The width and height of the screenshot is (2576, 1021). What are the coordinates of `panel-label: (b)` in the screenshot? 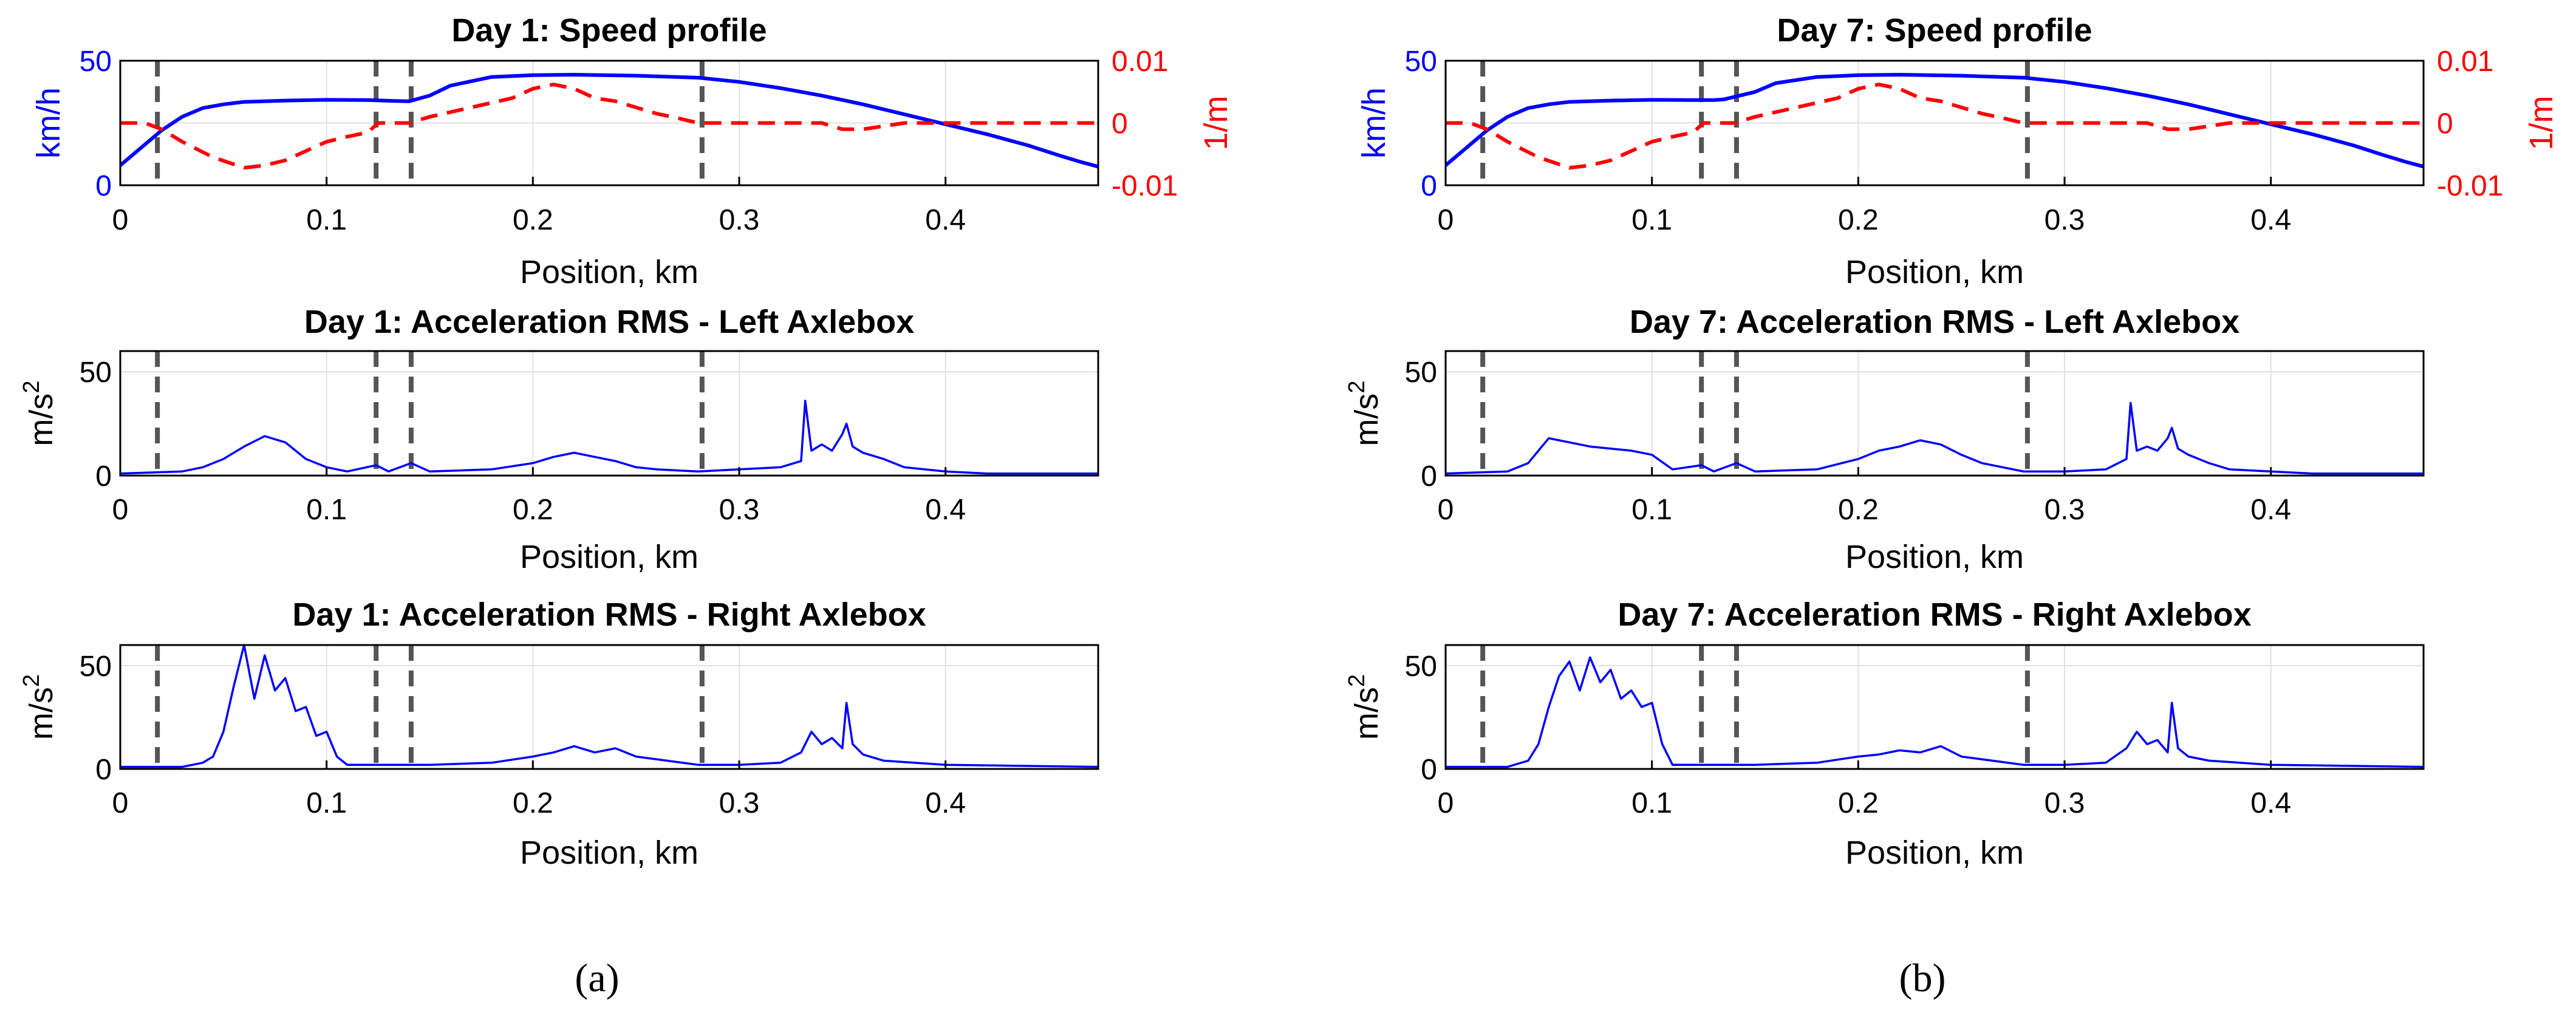 It's located at (1922, 978).